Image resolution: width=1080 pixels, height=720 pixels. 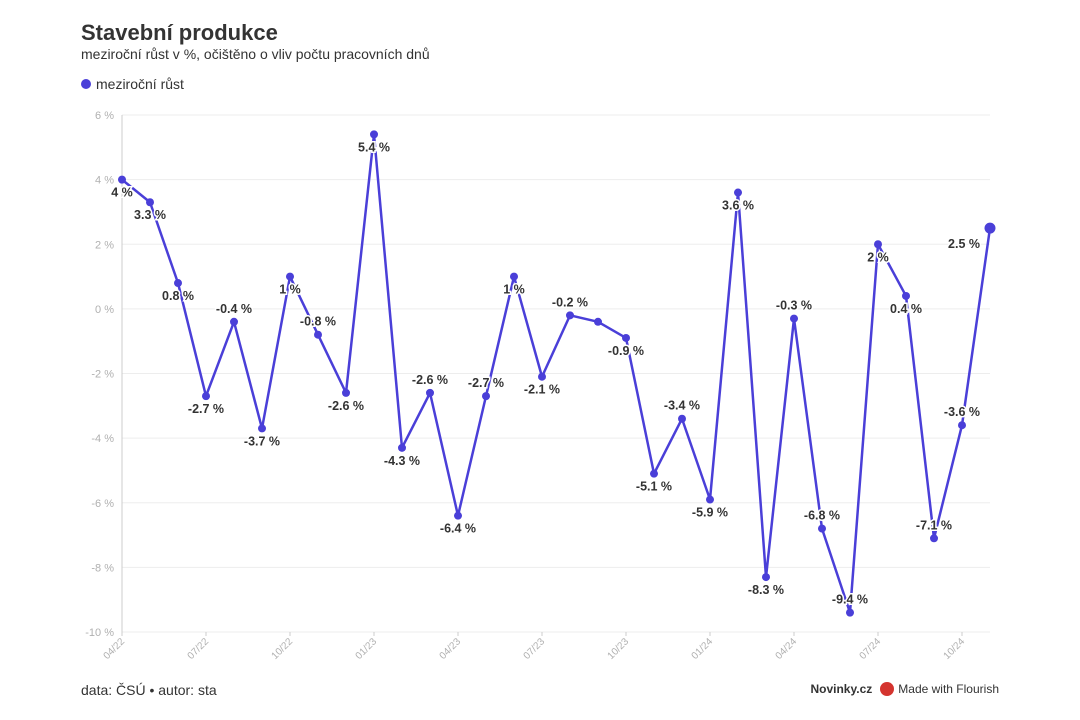 I want to click on data-label: 0.8 %, so click(x=178, y=296).